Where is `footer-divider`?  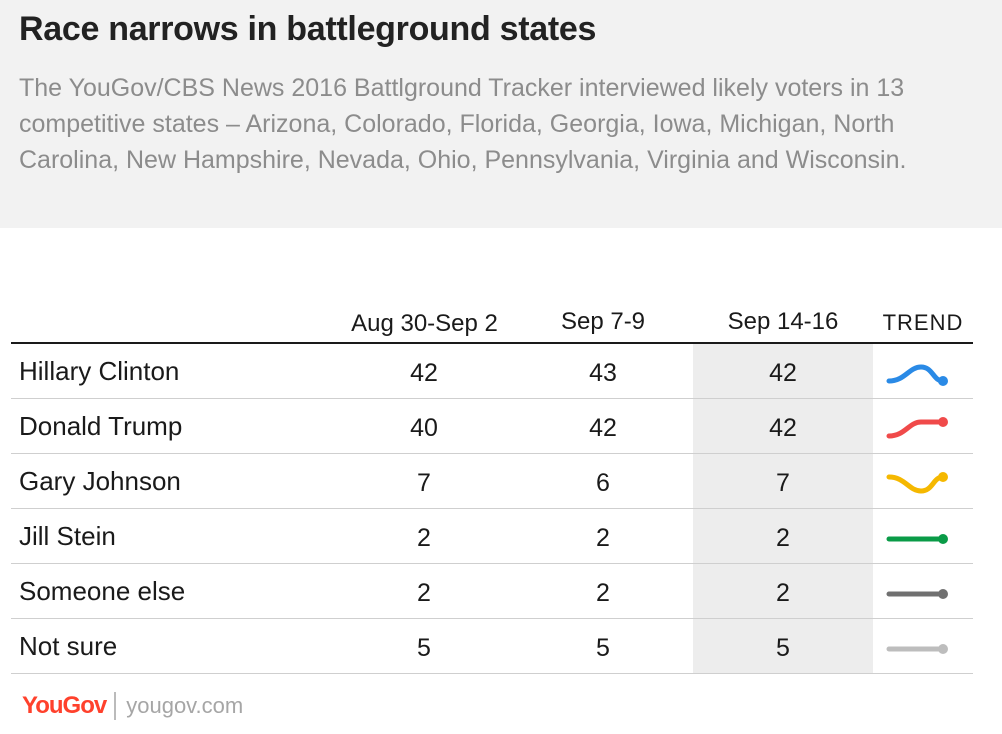
footer-divider is located at coordinates (115, 706).